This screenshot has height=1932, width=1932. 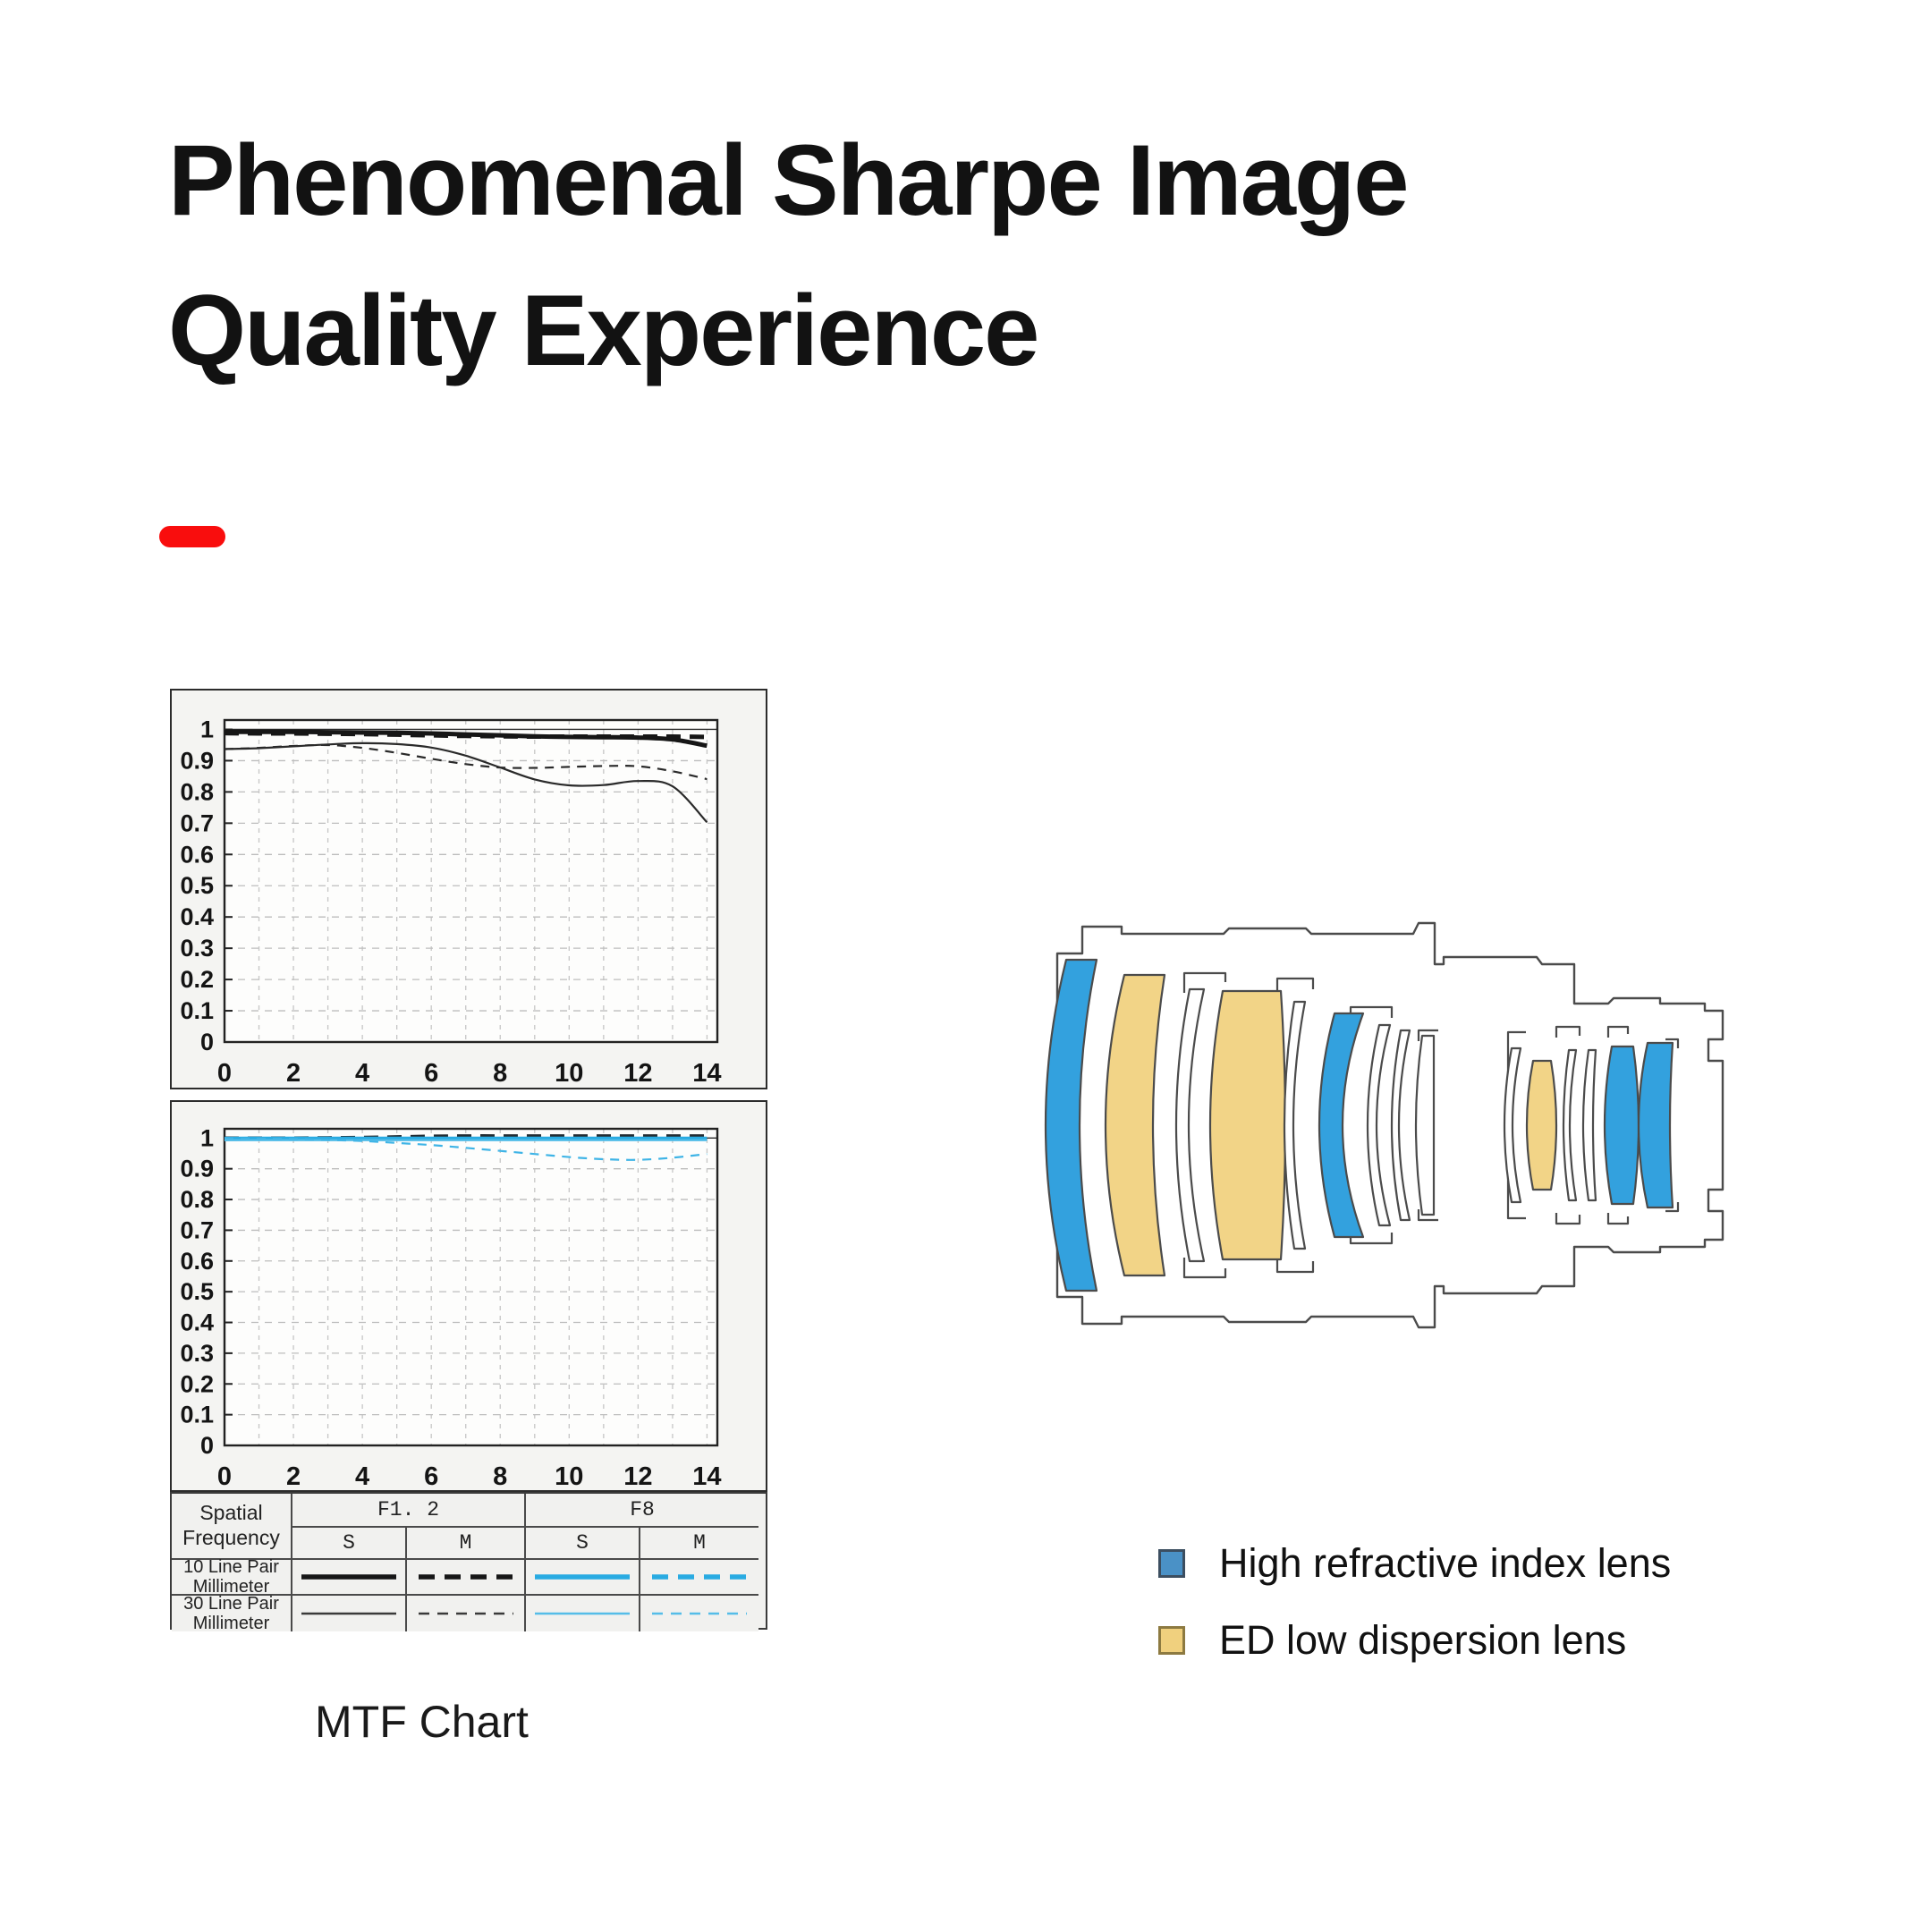 I want to click on lens-construction-diagram, so click(x=1390, y=1127).